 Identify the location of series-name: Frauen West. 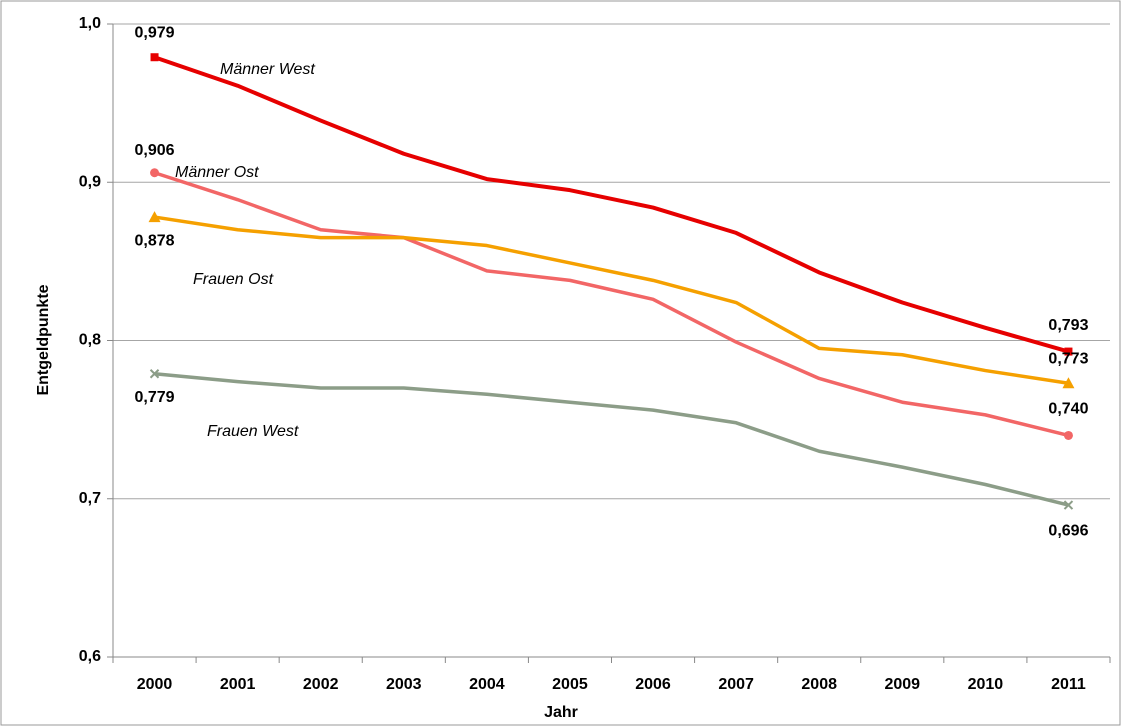
(253, 431).